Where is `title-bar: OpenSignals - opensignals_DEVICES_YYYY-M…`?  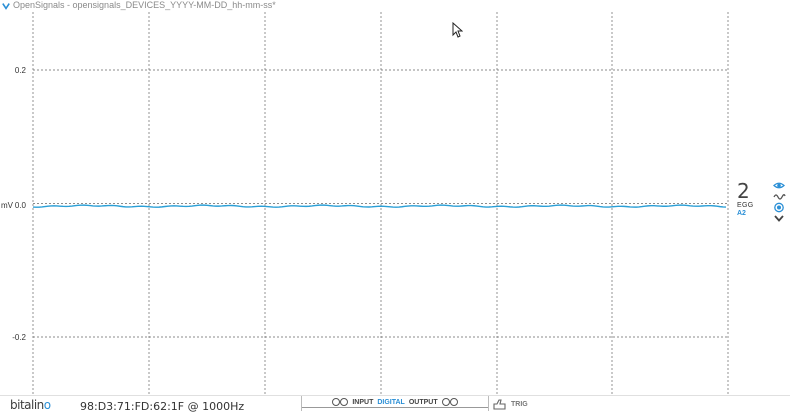 title-bar: OpenSignals - opensignals_DEVICES_YYYY-M… is located at coordinates (395, 5).